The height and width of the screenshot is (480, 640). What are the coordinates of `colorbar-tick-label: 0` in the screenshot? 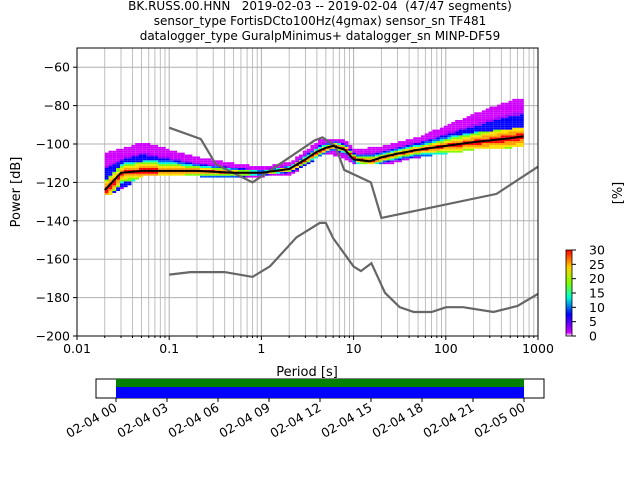 It's located at (593, 336).